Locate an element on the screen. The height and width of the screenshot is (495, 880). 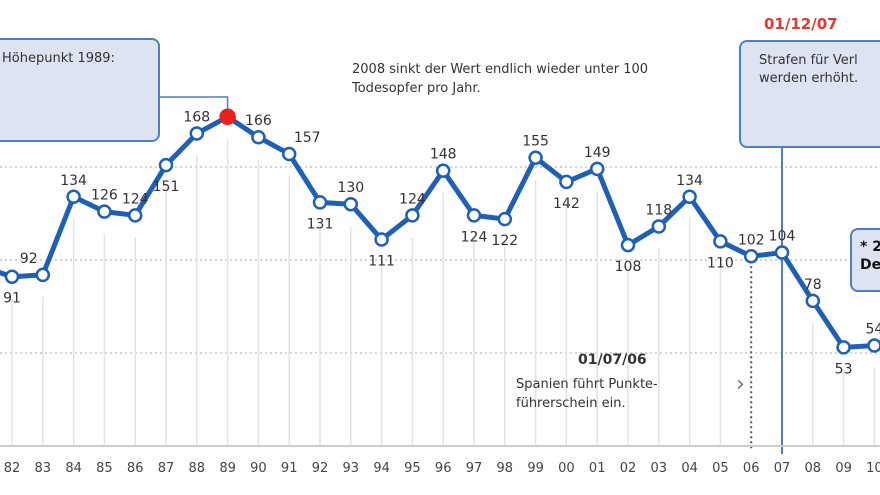
data-label: 108 is located at coordinates (628, 267).